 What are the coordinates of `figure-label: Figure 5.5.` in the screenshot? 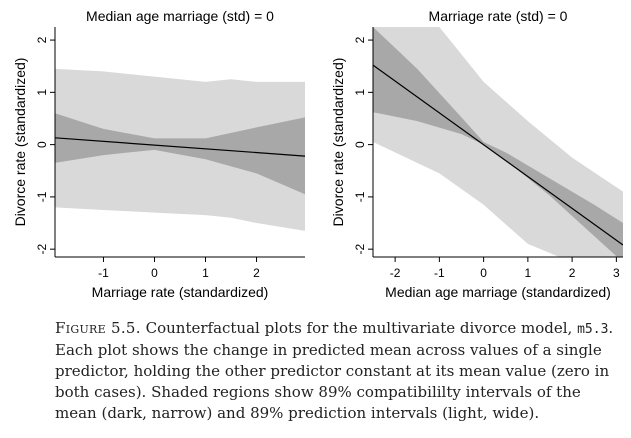 It's located at (98, 328).